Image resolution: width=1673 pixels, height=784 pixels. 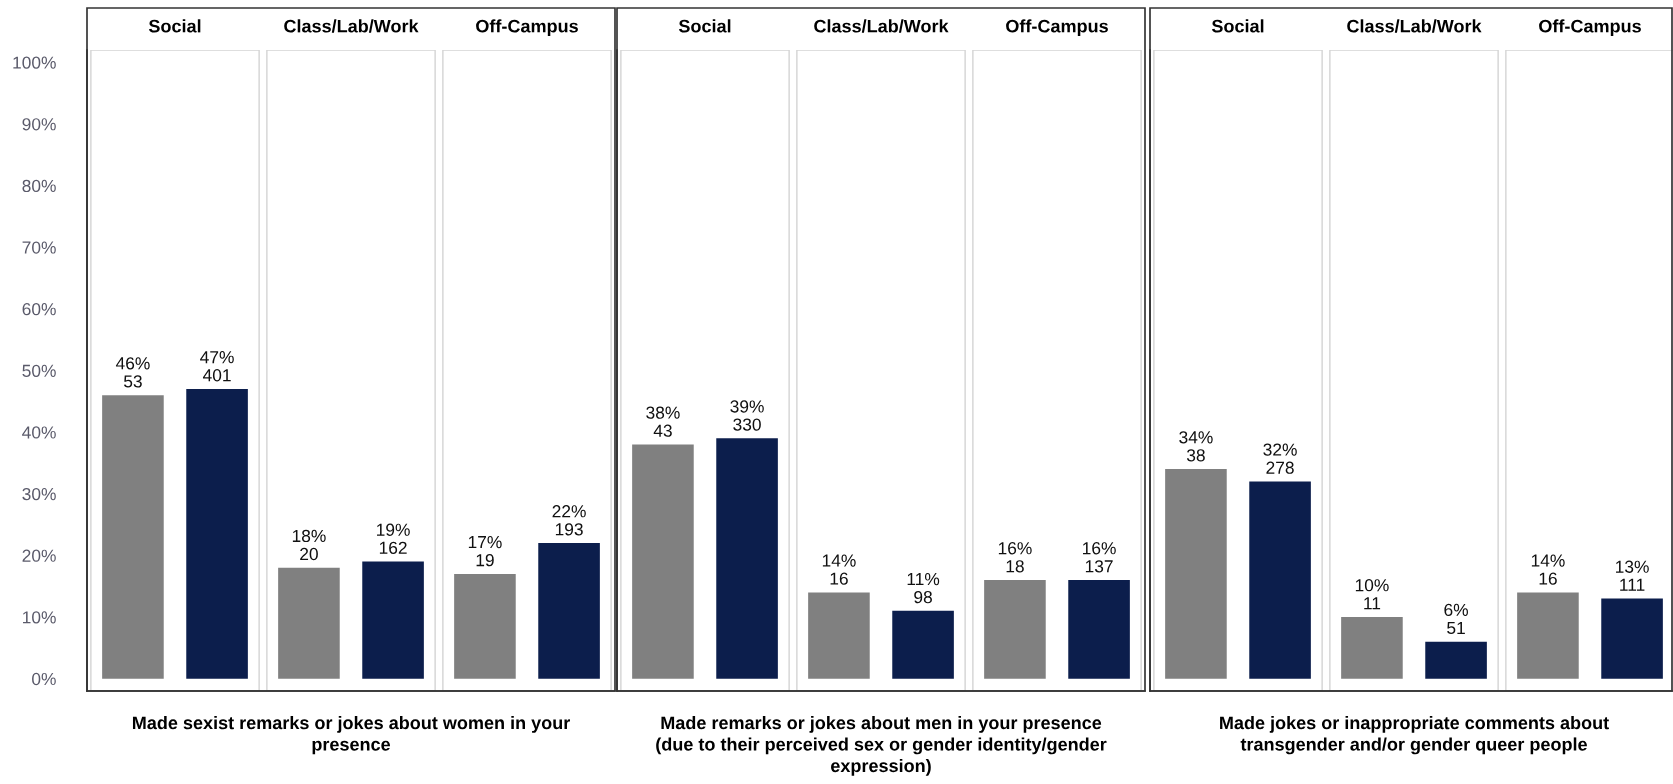 What do you see at coordinates (39, 432) in the screenshot?
I see `y-tick-label: 40%` at bounding box center [39, 432].